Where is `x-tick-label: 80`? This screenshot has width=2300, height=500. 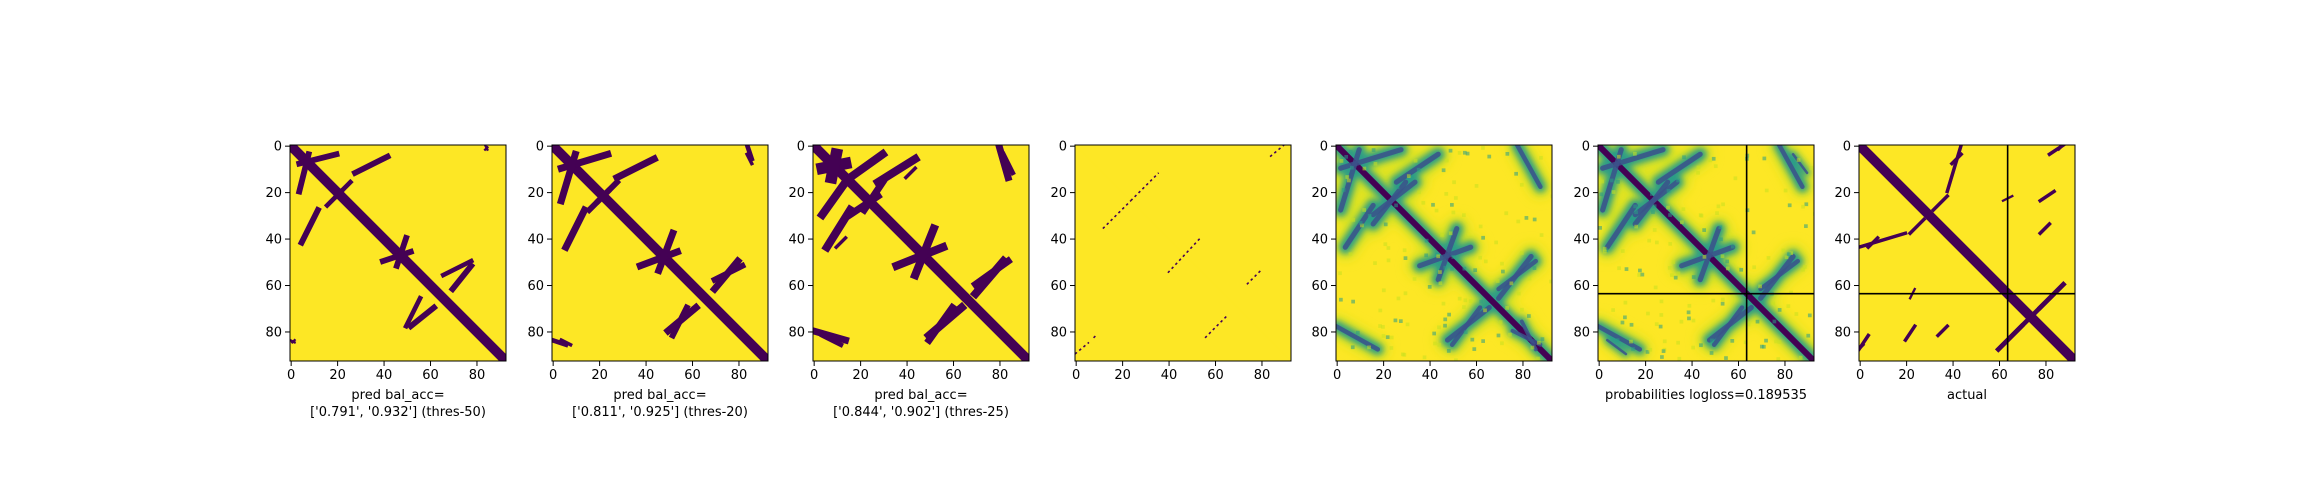
x-tick-label: 80 is located at coordinates (739, 375).